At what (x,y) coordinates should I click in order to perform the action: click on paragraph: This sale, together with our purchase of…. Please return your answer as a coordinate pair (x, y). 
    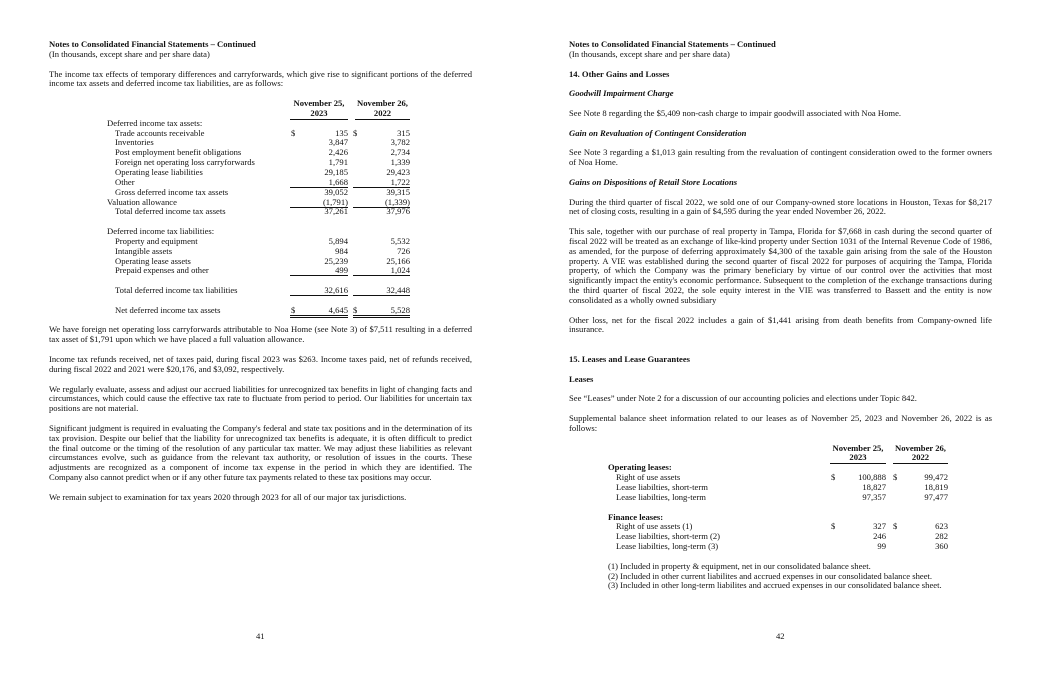
    Looking at the image, I should click on (780, 265).